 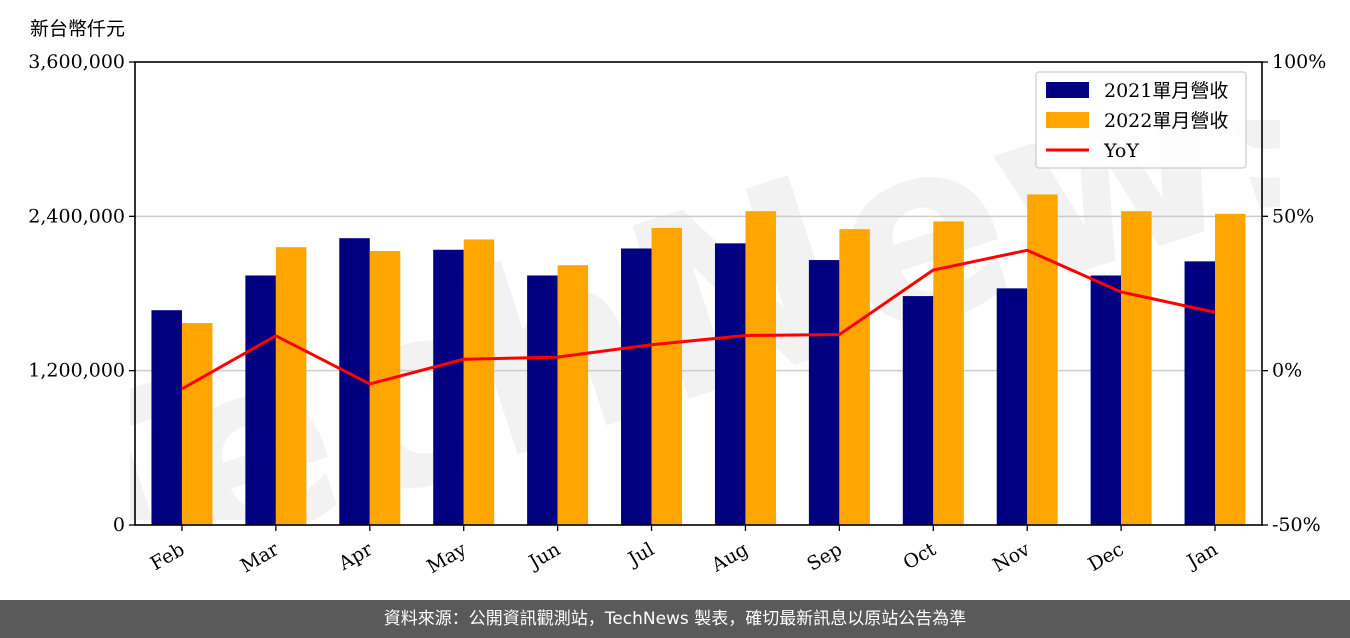 I want to click on y-left-tick-label: 1,200,000, so click(x=76, y=371).